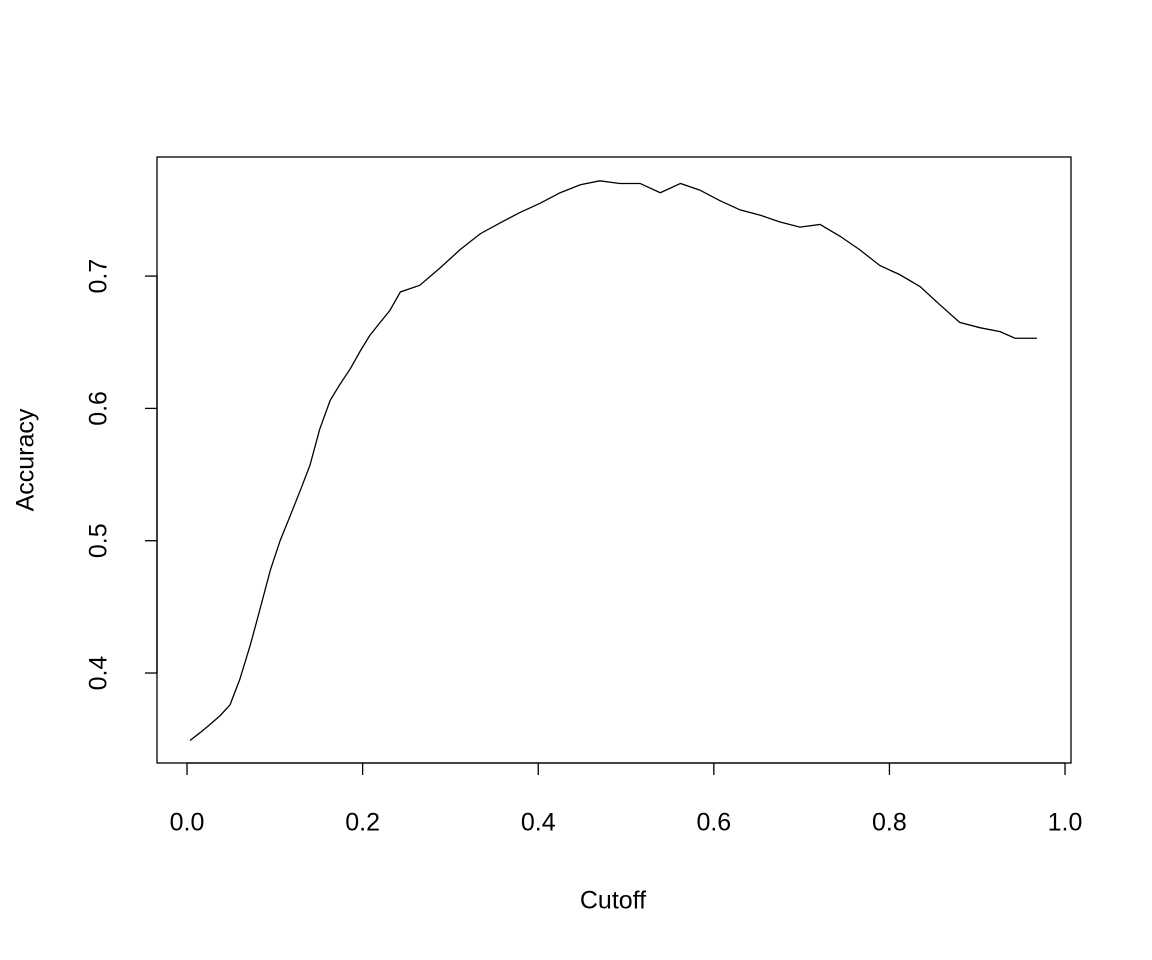 The image size is (1152, 960). I want to click on x-axis-label: Cutoff, so click(613, 901).